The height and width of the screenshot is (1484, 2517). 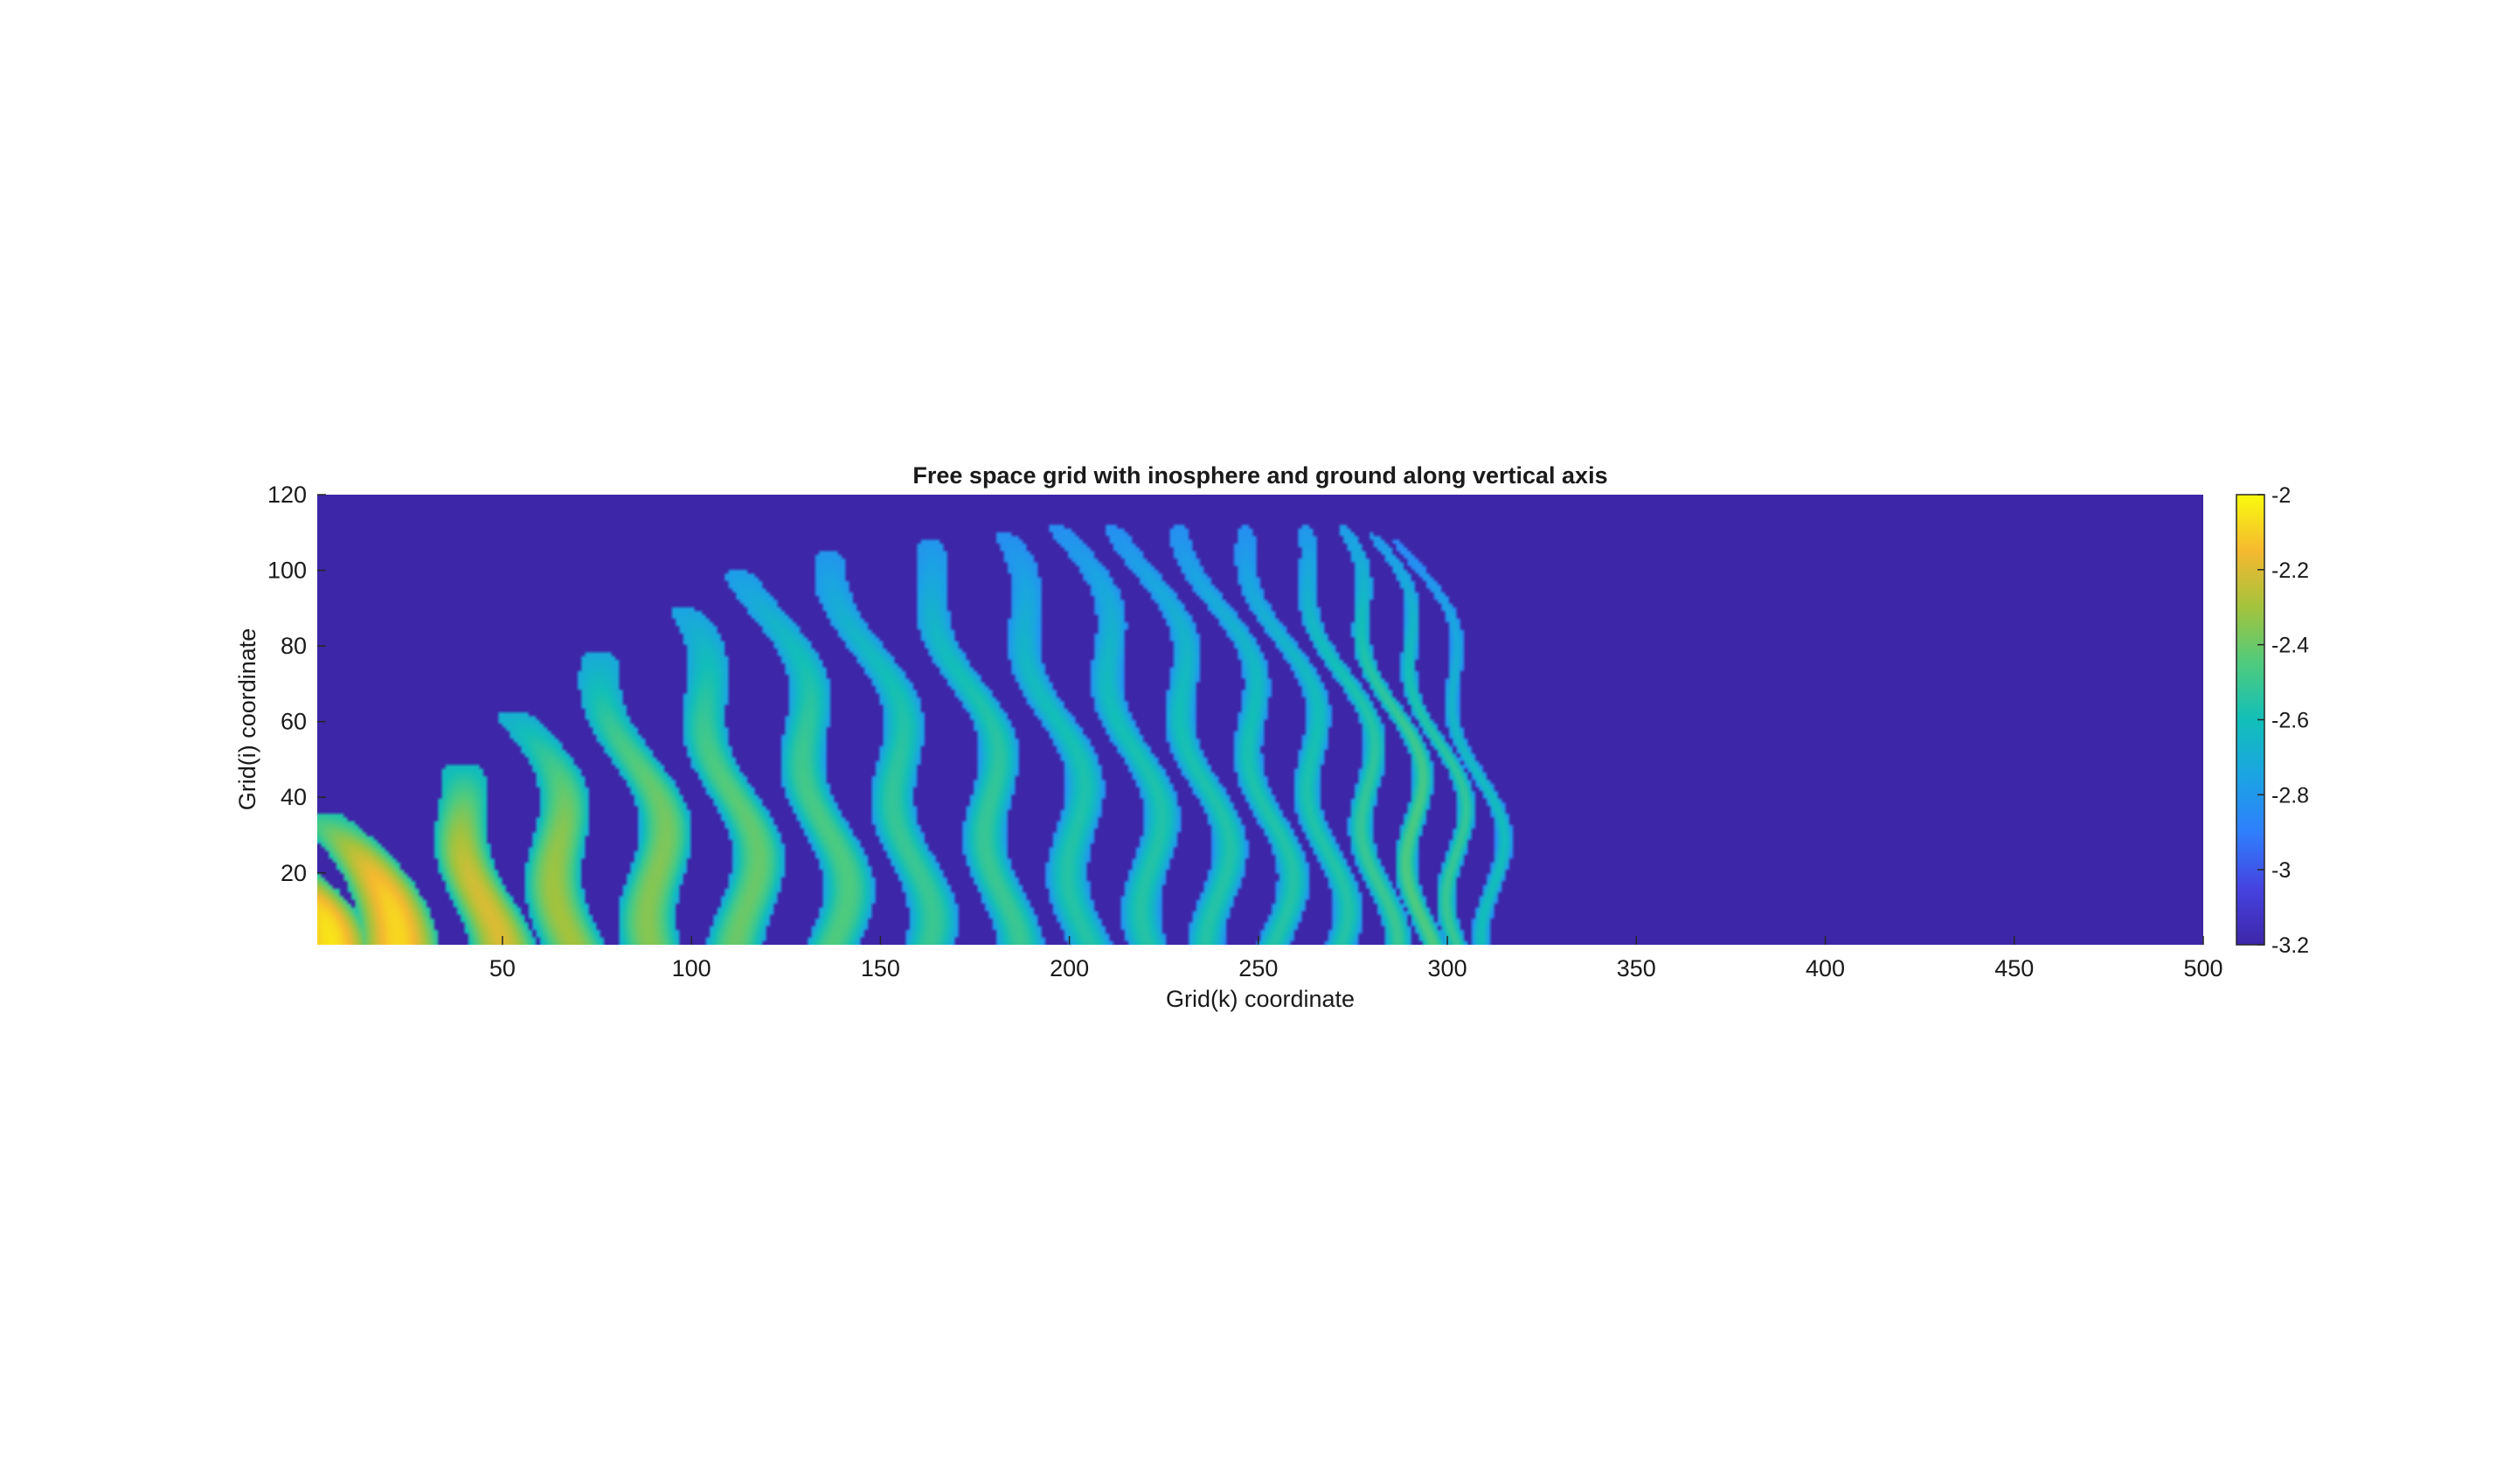 What do you see at coordinates (294, 873) in the screenshot?
I see `y-tick-label: 20` at bounding box center [294, 873].